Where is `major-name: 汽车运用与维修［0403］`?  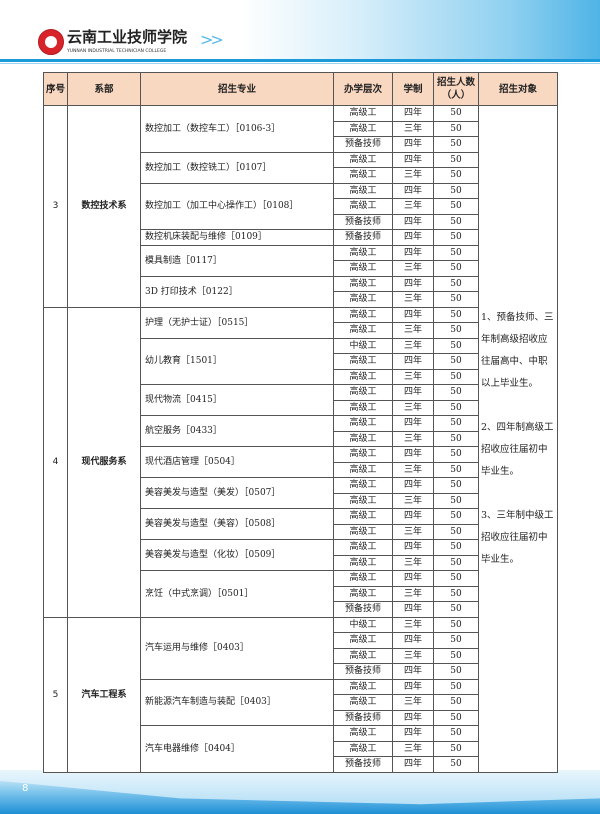 major-name: 汽车运用与维修［0403］ is located at coordinates (237, 648).